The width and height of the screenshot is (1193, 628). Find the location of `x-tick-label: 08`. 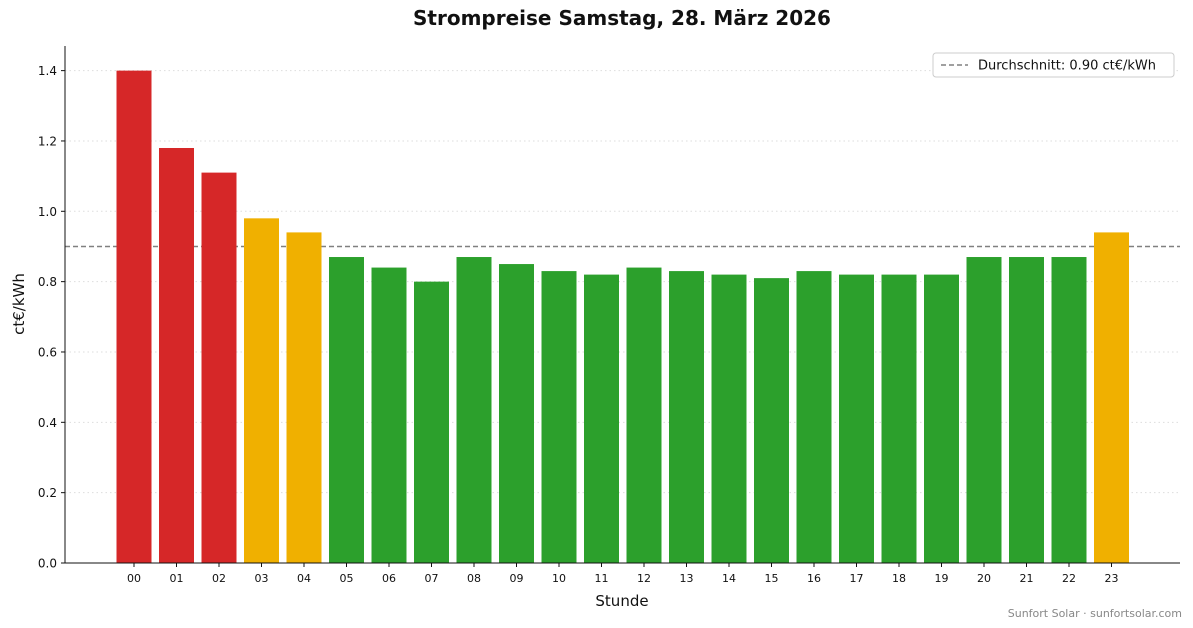

x-tick-label: 08 is located at coordinates (474, 578).